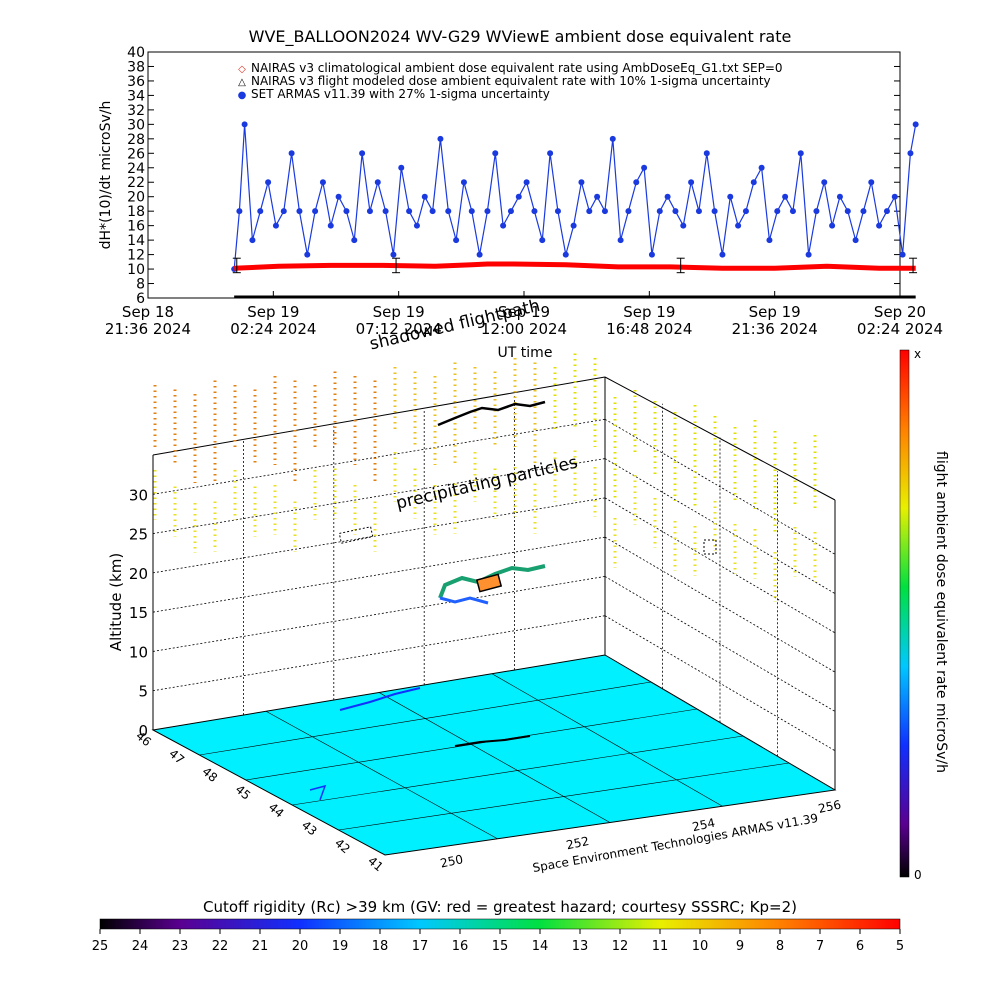 The height and width of the screenshot is (1000, 1000). Describe the element at coordinates (136, 256) in the screenshot. I see `y-tick-label: 12` at that location.